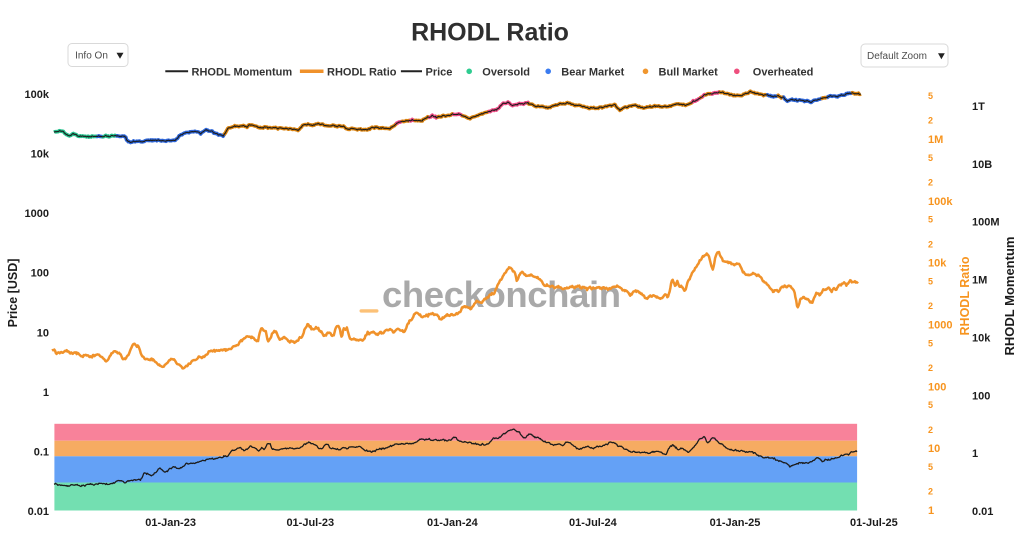  What do you see at coordinates (982, 165) in the screenshot?
I see `svg-text: 10B` at bounding box center [982, 165].